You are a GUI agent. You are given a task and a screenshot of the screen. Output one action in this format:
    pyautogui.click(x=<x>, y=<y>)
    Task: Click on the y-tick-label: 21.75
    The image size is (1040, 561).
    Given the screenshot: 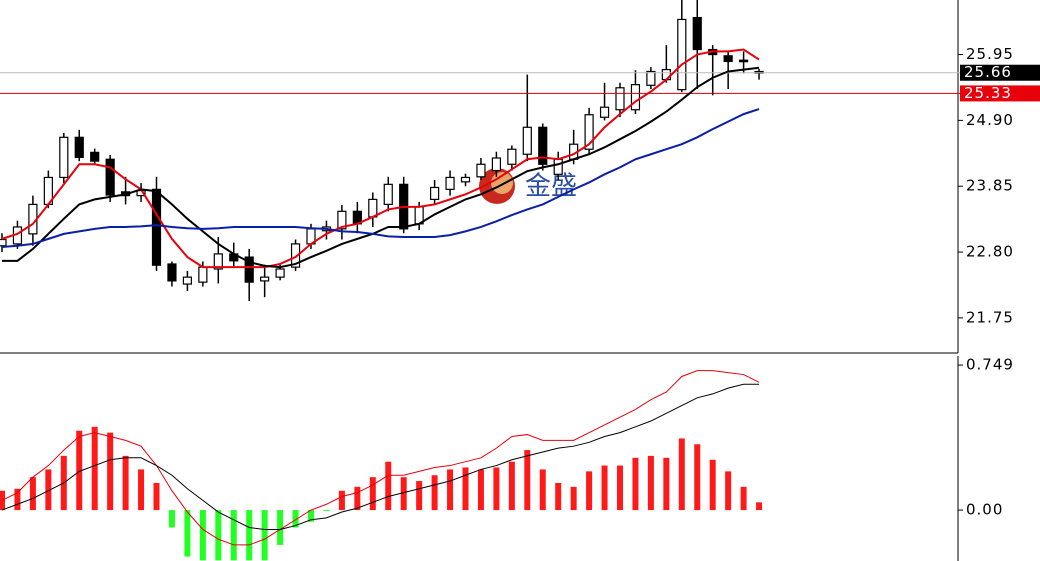 What is the action you would take?
    pyautogui.click(x=990, y=317)
    